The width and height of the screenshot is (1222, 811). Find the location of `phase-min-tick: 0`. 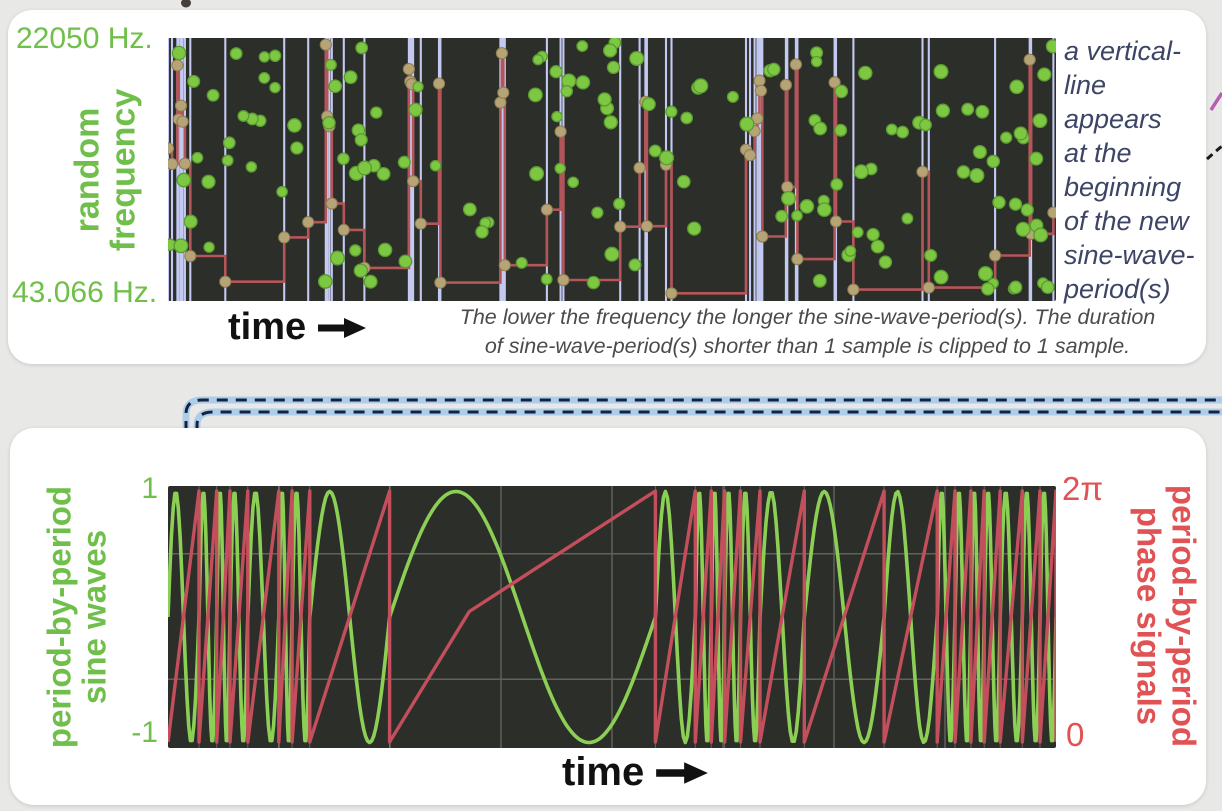

phase-min-tick: 0 is located at coordinates (1075, 734).